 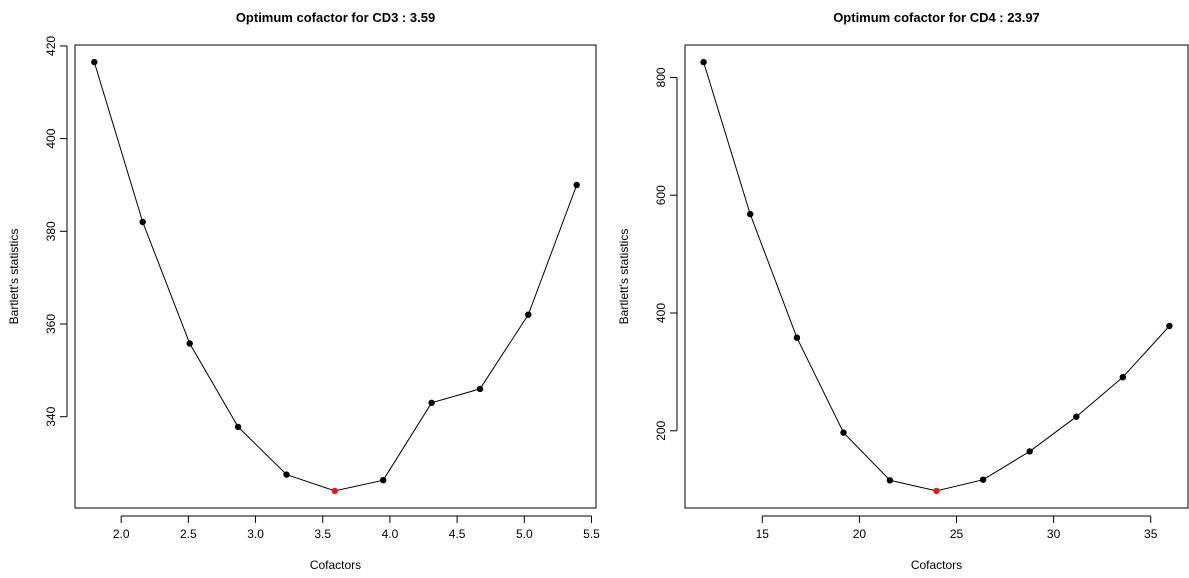 I want to click on chart-1-x-tick-label: 3.5, so click(x=322, y=534).